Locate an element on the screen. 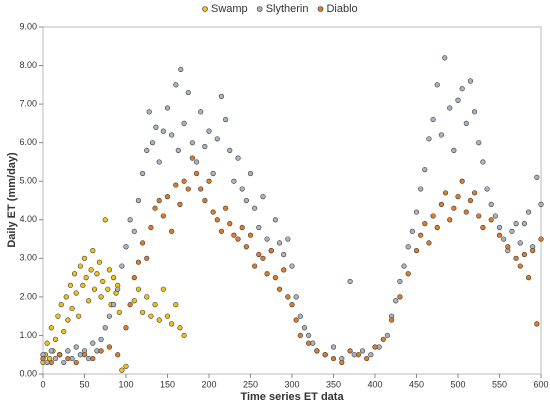  y-tick-label: 5.00 is located at coordinates (28, 181).